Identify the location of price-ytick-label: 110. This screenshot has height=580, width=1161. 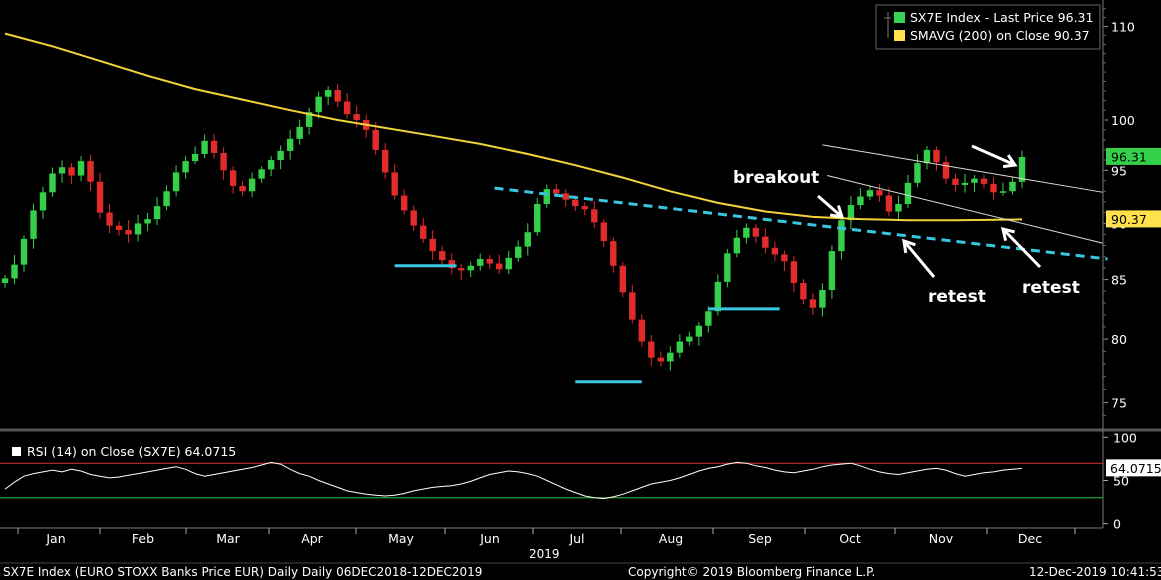
(1123, 26).